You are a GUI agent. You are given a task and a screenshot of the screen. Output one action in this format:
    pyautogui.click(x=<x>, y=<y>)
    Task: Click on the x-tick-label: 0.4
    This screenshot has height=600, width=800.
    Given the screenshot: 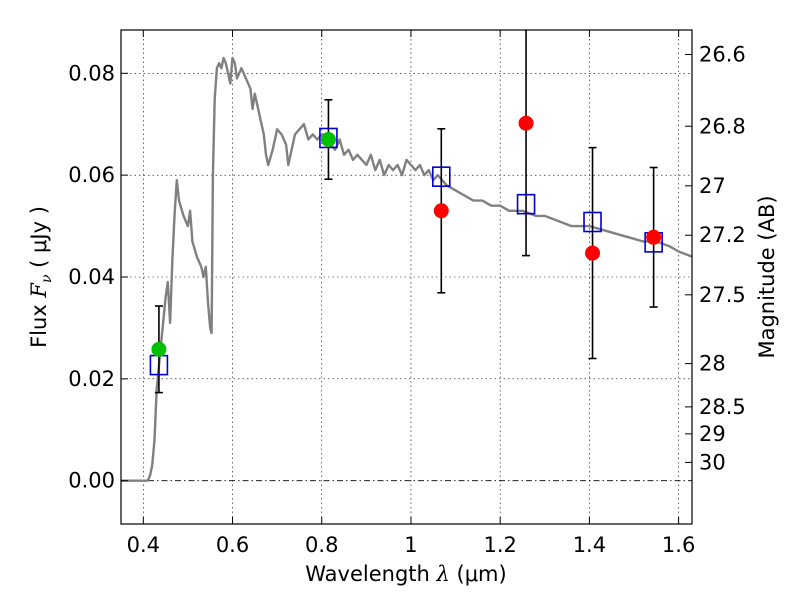 What is the action you would take?
    pyautogui.click(x=143, y=545)
    